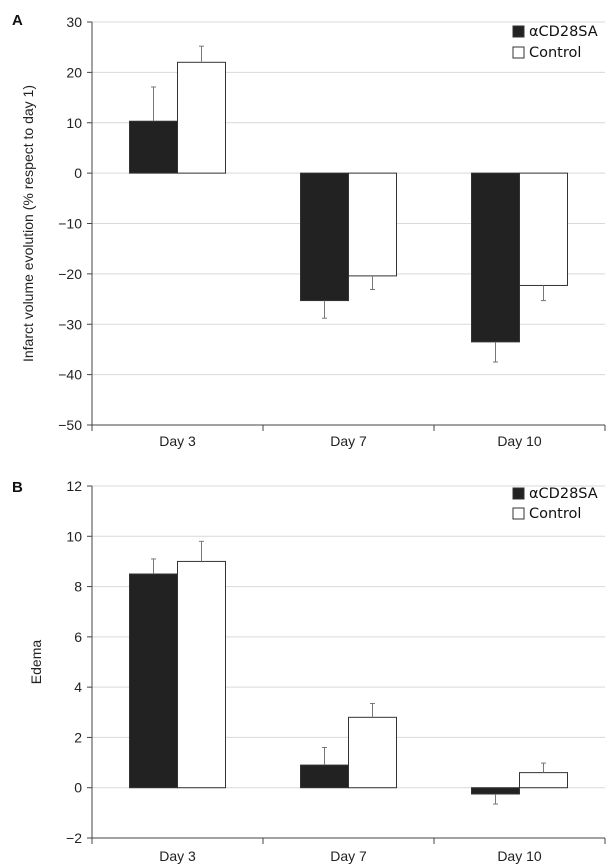  I want to click on y-tick-label: 2, so click(78, 737).